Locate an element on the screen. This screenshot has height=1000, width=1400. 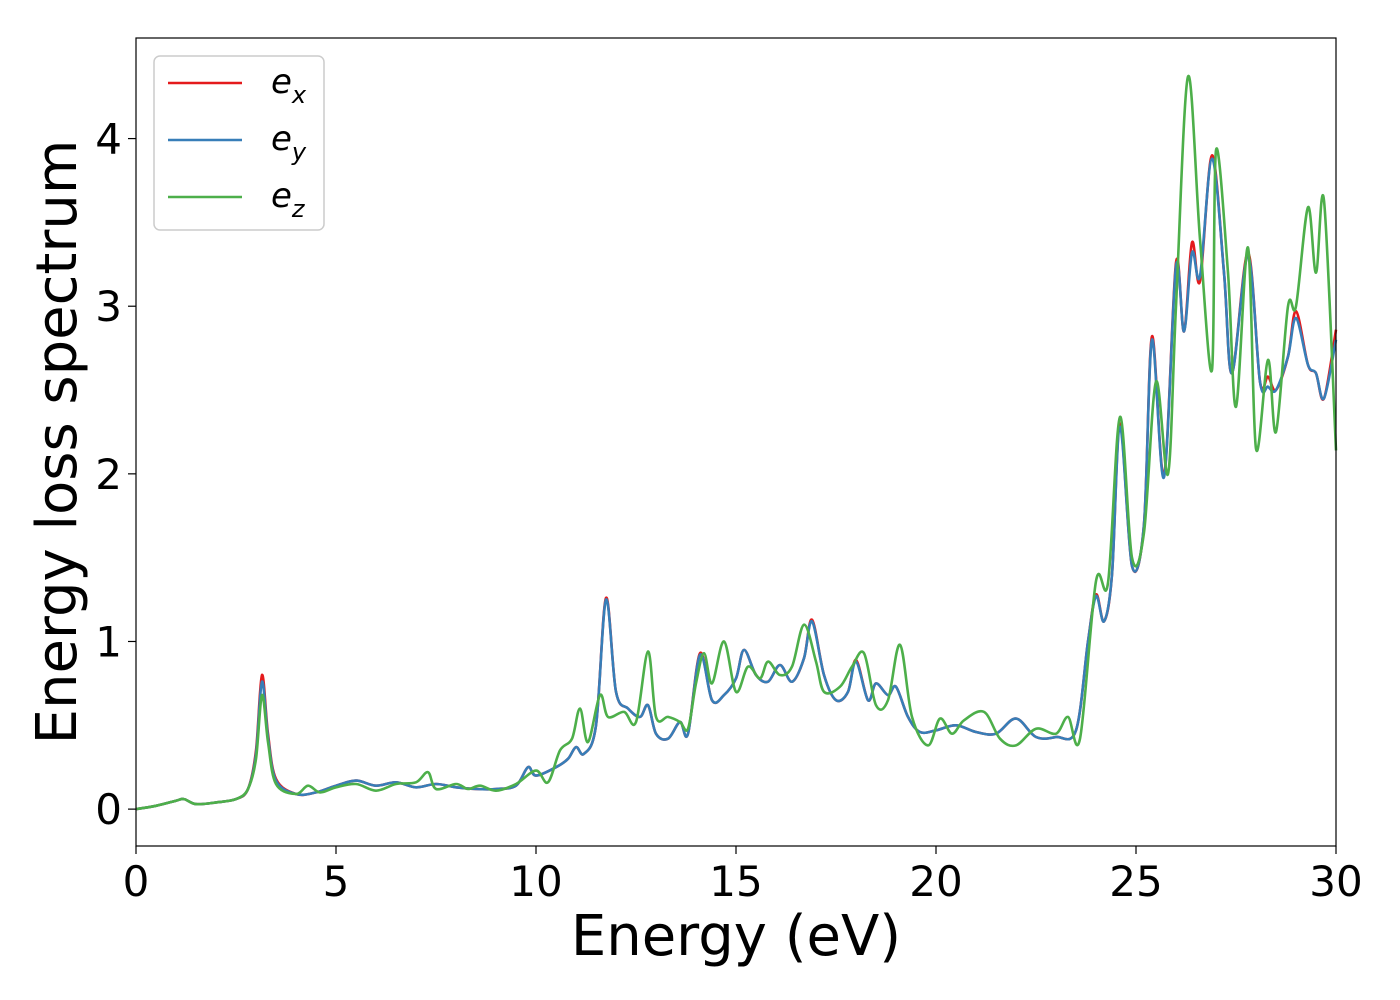
legend-box is located at coordinates (239, 143).